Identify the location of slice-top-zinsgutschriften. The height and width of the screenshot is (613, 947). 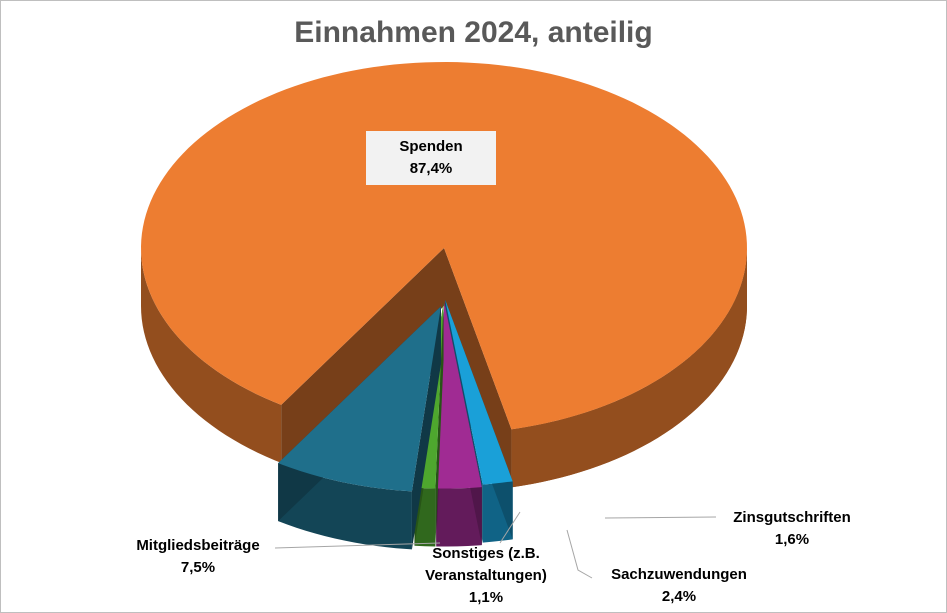
(479, 392).